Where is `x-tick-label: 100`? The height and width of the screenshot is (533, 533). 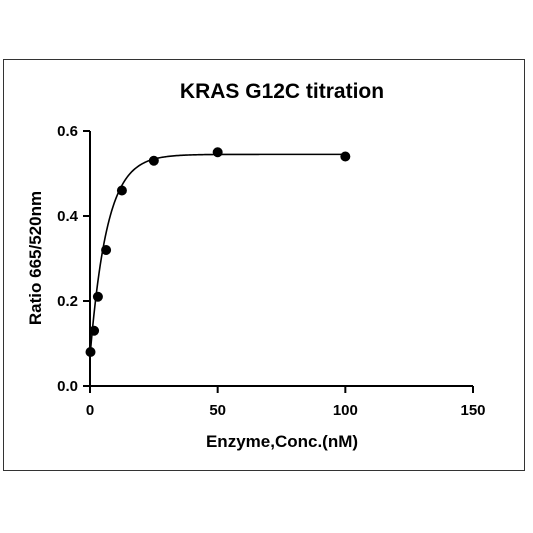 x-tick-label: 100 is located at coordinates (345, 410).